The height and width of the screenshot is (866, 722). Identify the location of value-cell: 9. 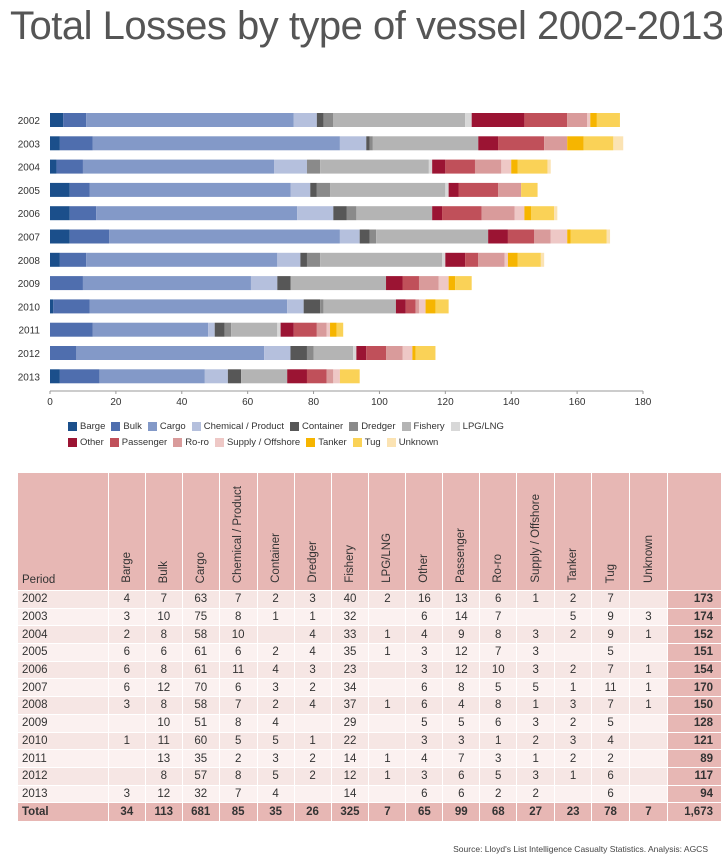
(461, 635).